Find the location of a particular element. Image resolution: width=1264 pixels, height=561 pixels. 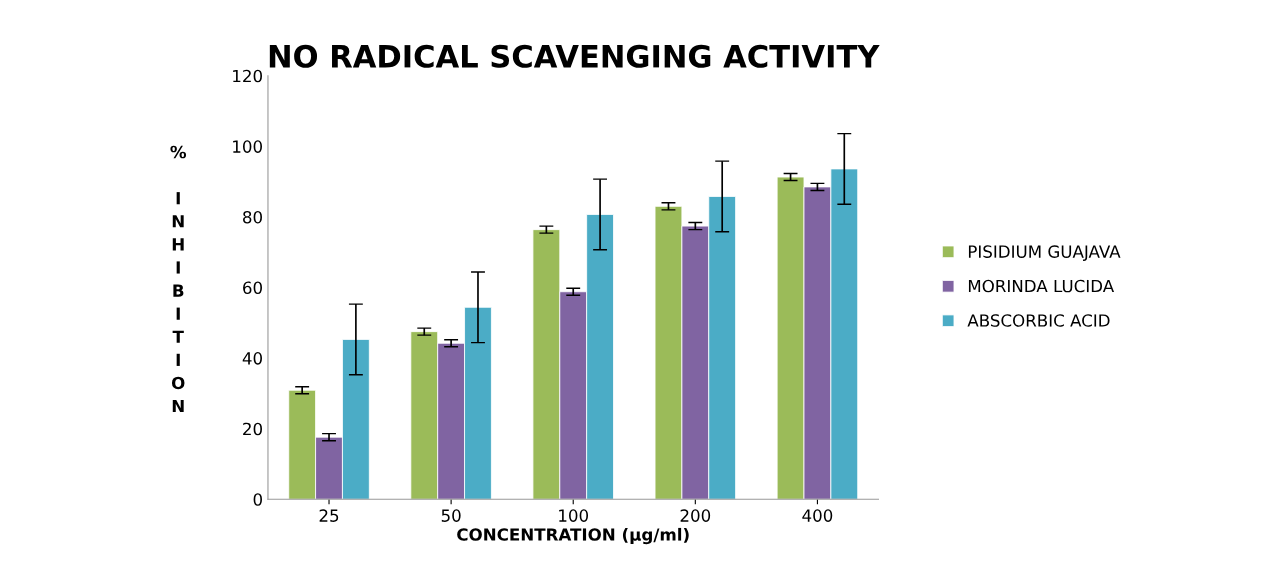

legend-label: MORINDA LUCIDA is located at coordinates (1041, 286).